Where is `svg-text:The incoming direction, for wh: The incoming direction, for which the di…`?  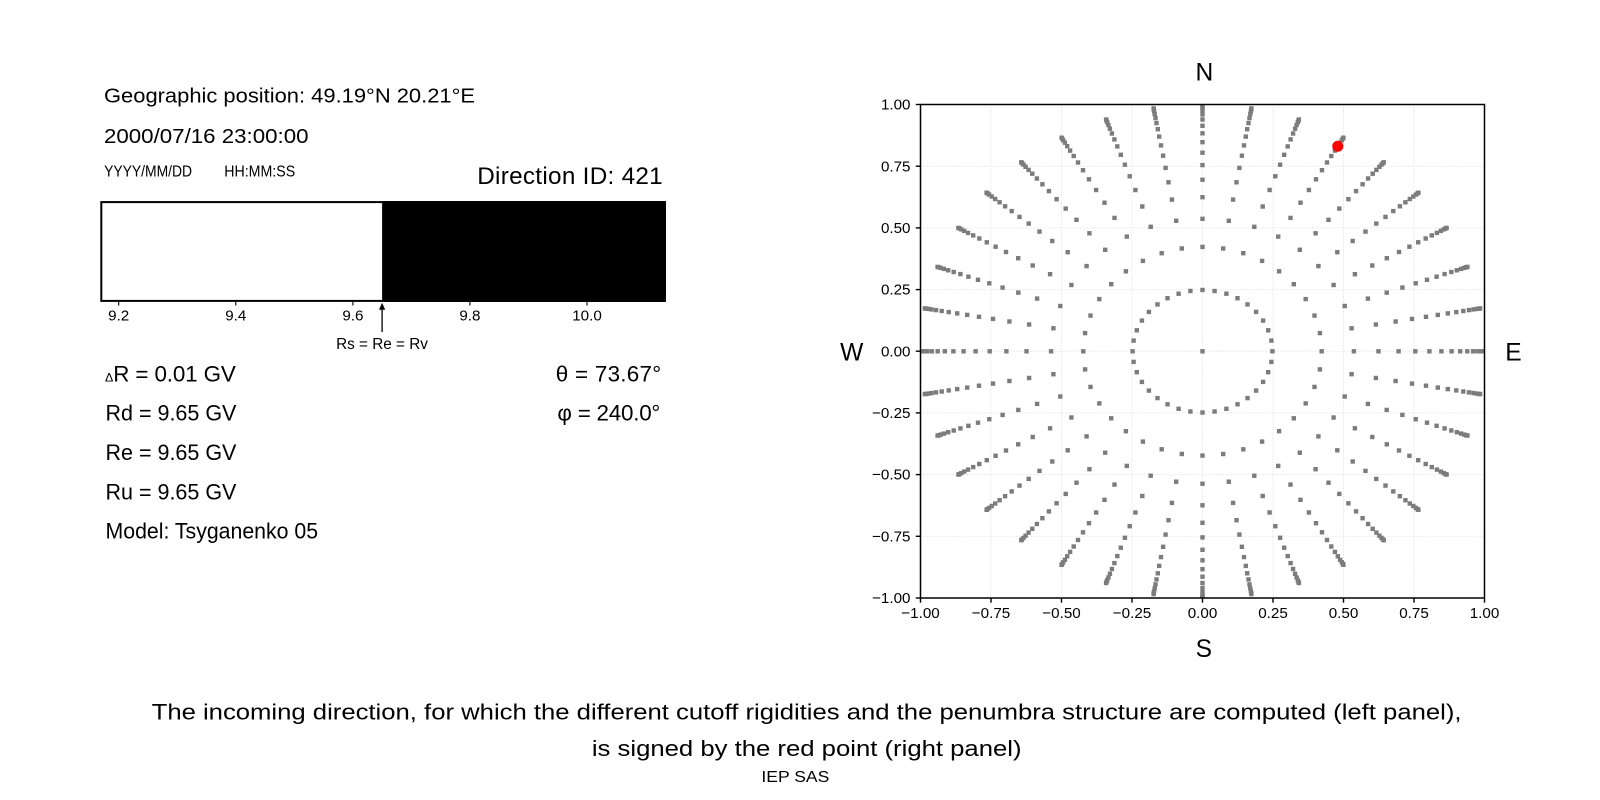
svg-text:The incoming direction, for wh: The incoming direction, for which the di… is located at coordinates (807, 712).